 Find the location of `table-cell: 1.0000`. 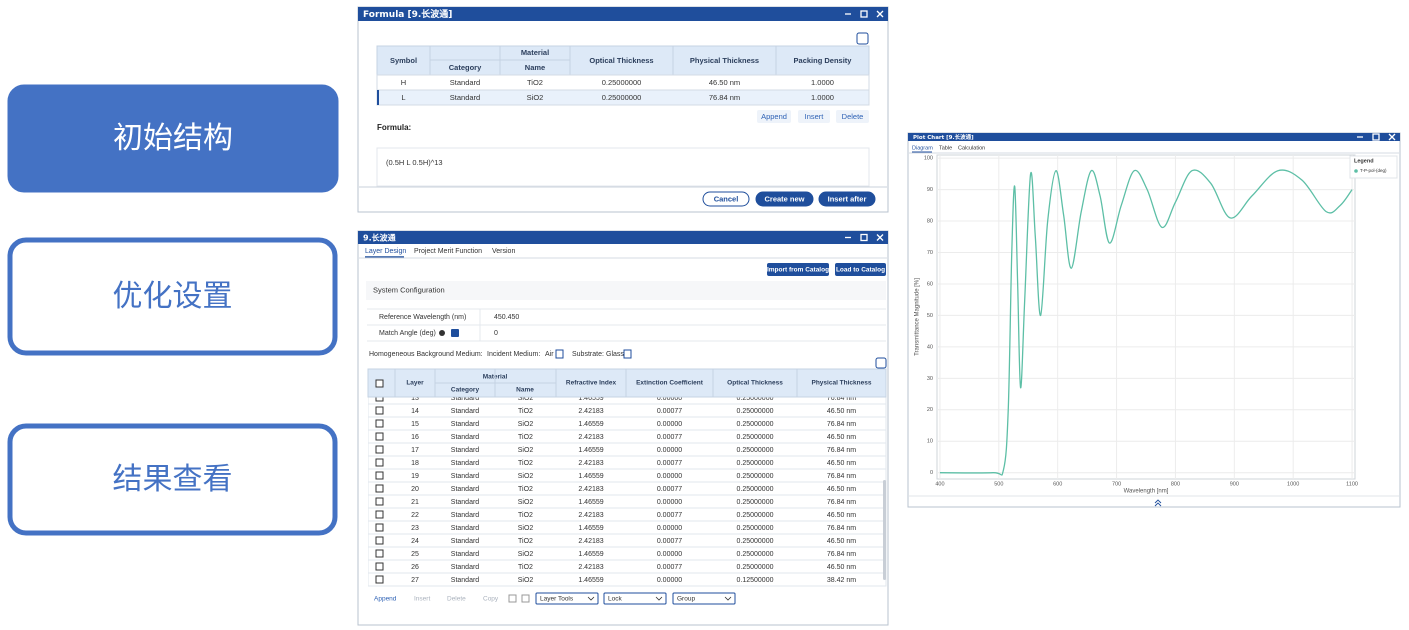

table-cell: 1.0000 is located at coordinates (822, 82).